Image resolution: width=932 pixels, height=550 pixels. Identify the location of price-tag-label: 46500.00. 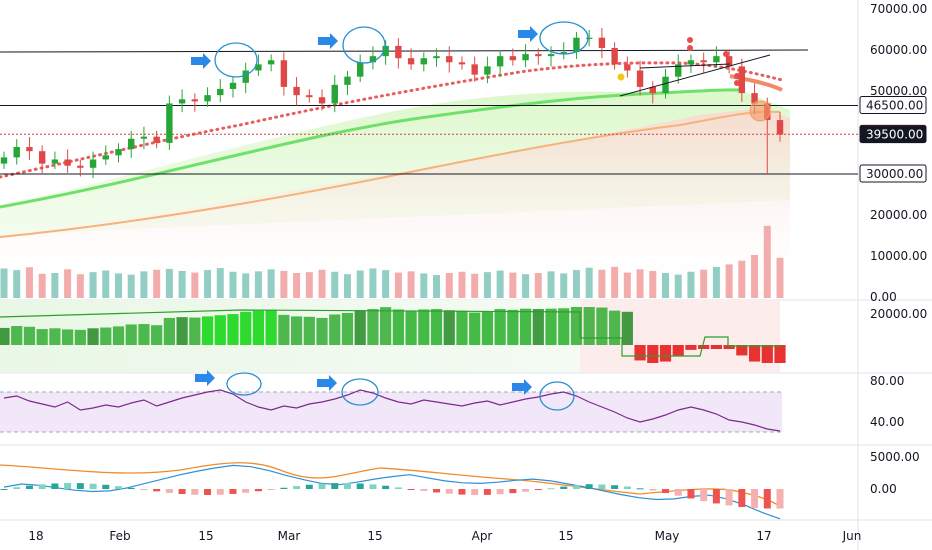
(894, 106).